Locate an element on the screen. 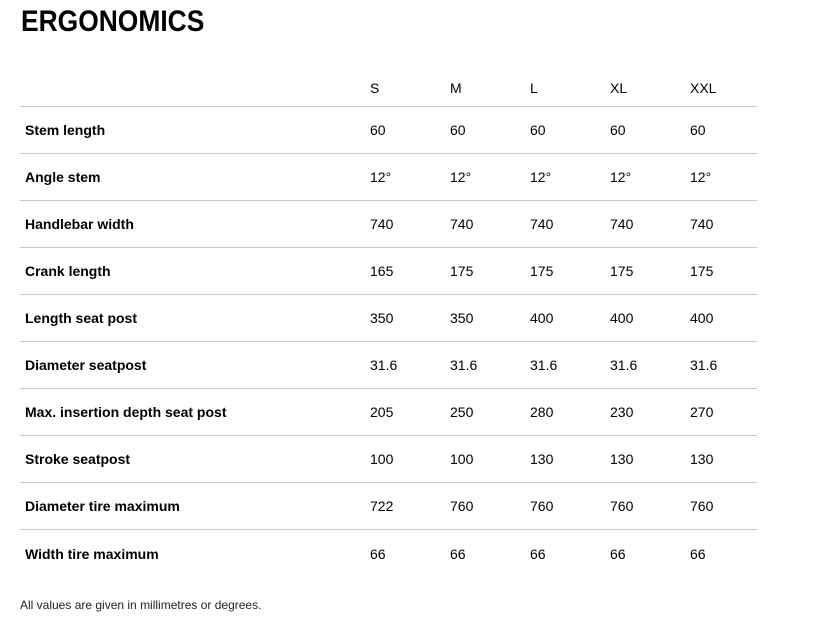 The height and width of the screenshot is (633, 838). row-value: 230 is located at coordinates (622, 412).